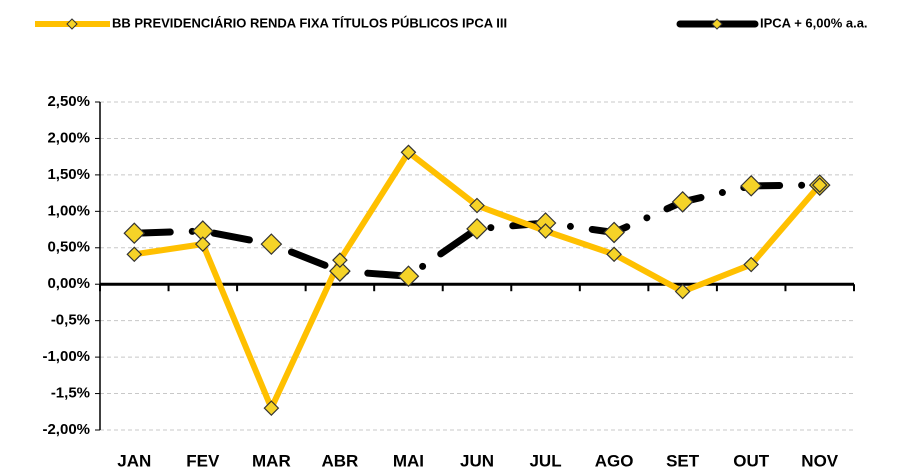  Describe the element at coordinates (134, 460) in the screenshot. I see `x-tick-label: JAN` at that location.